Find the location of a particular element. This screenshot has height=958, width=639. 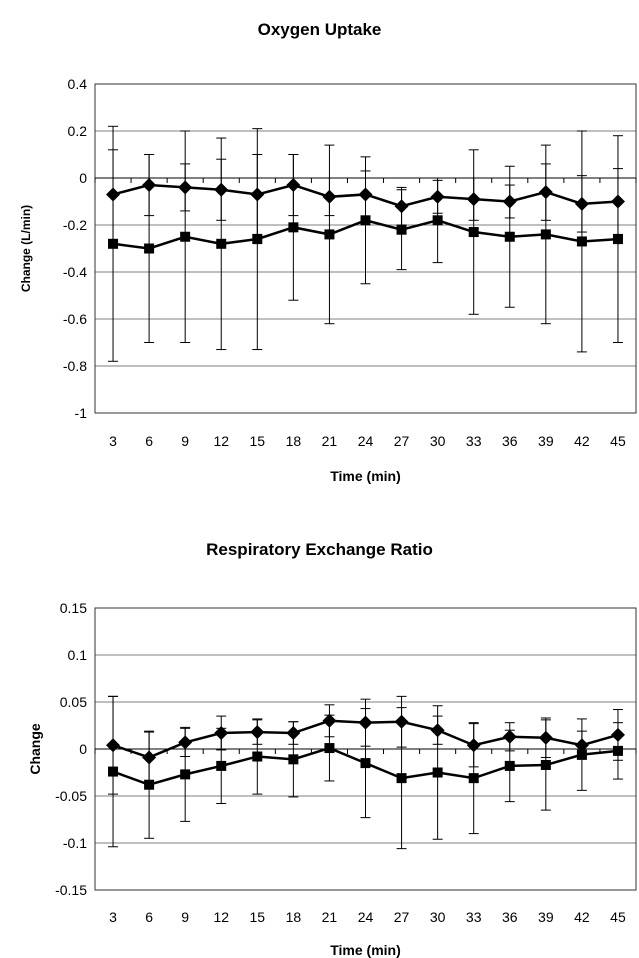

y-tick-label: -0.2 is located at coordinates (75, 225).